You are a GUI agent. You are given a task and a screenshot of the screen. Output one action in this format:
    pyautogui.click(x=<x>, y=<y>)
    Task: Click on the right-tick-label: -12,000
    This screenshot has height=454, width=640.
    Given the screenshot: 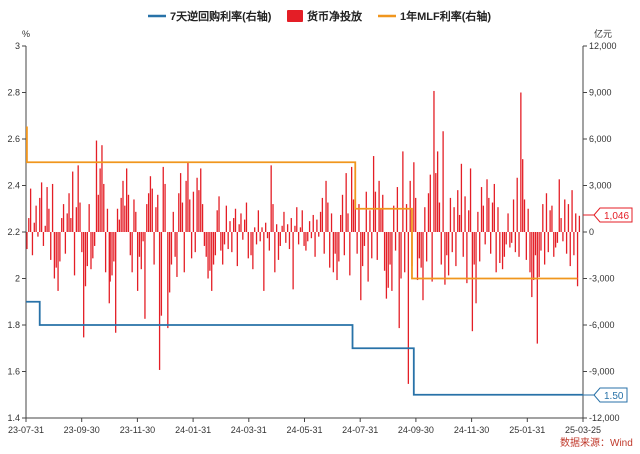 What is the action you would take?
    pyautogui.click(x=604, y=418)
    